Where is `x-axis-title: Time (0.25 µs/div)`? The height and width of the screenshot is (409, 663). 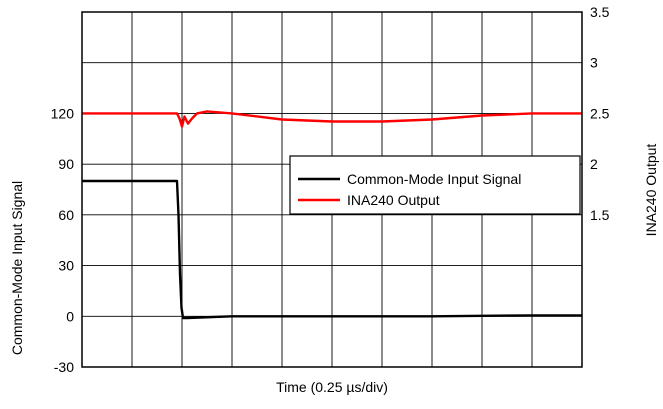
x-axis-title: Time (0.25 µs/div) is located at coordinates (332, 387).